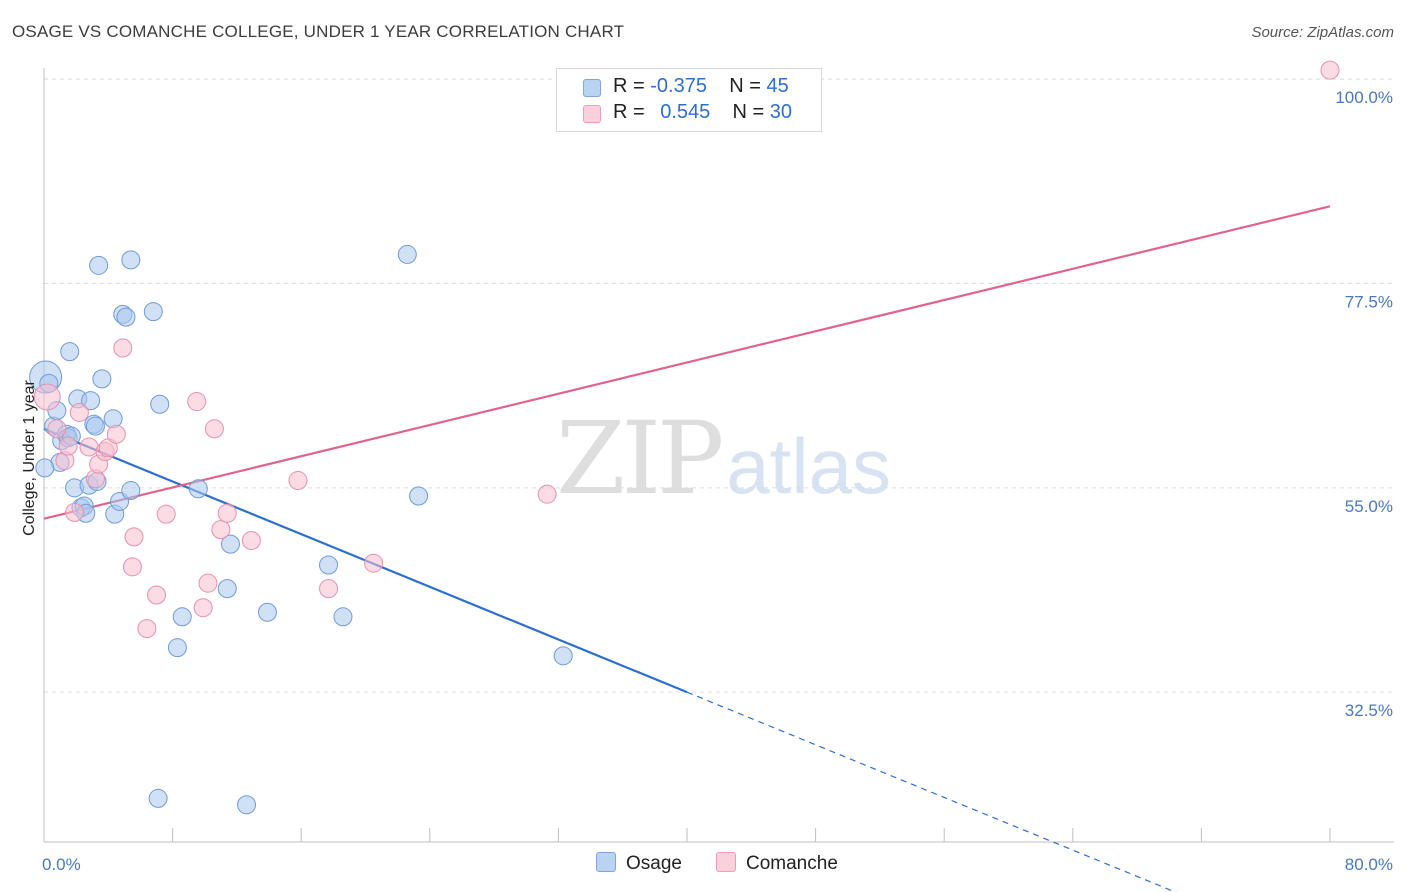 The height and width of the screenshot is (892, 1406). Describe the element at coordinates (1369, 710) in the screenshot. I see `y-tick-label: 32.5%` at that location.